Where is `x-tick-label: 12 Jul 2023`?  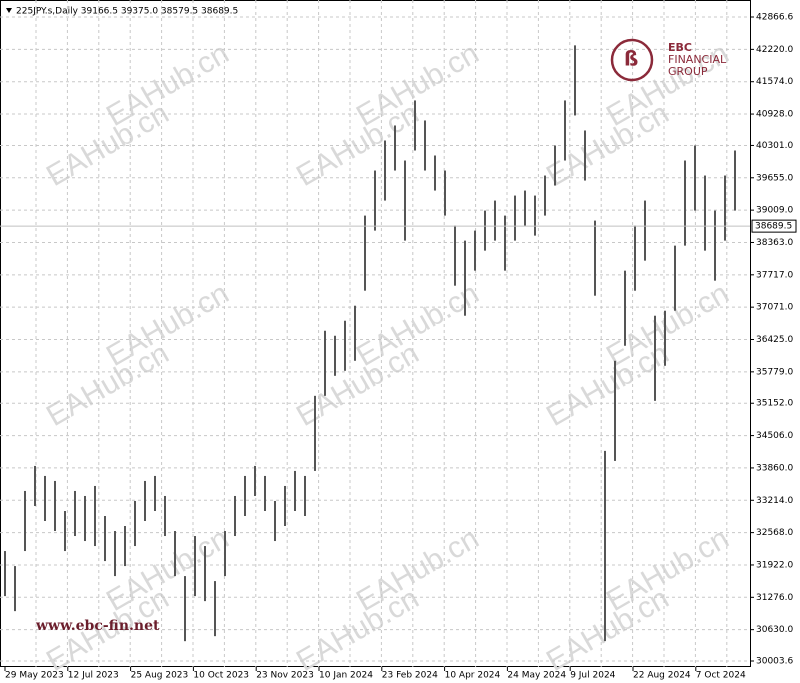 x-tick-label: 12 Jul 2023 is located at coordinates (93, 676).